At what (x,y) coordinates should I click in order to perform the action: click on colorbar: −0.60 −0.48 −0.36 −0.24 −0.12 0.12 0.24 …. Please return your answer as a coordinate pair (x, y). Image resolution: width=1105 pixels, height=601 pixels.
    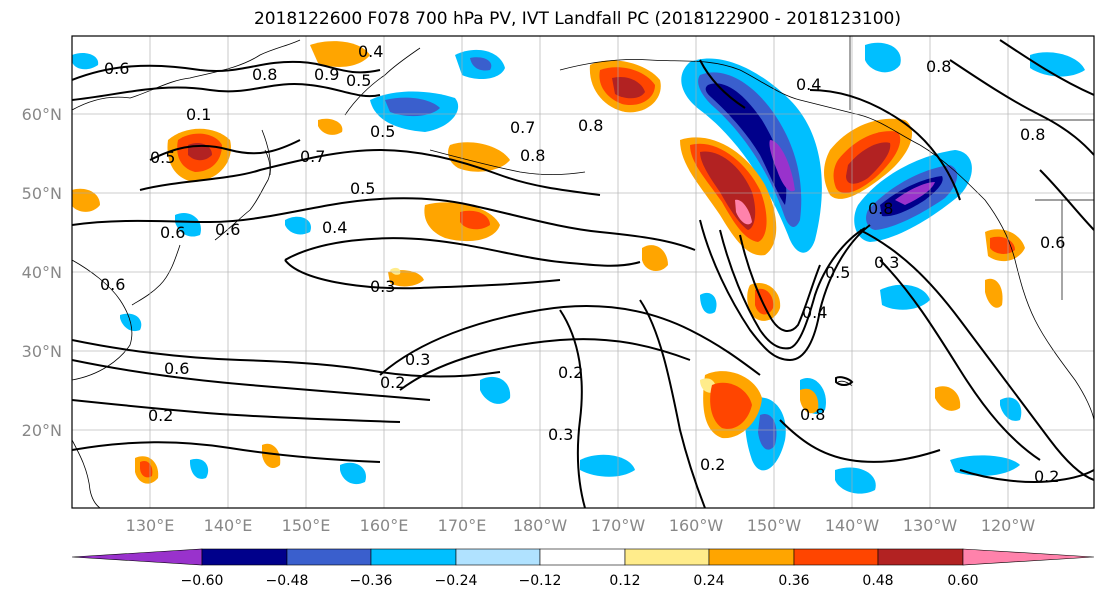
    Looking at the image, I should click on (583, 568).